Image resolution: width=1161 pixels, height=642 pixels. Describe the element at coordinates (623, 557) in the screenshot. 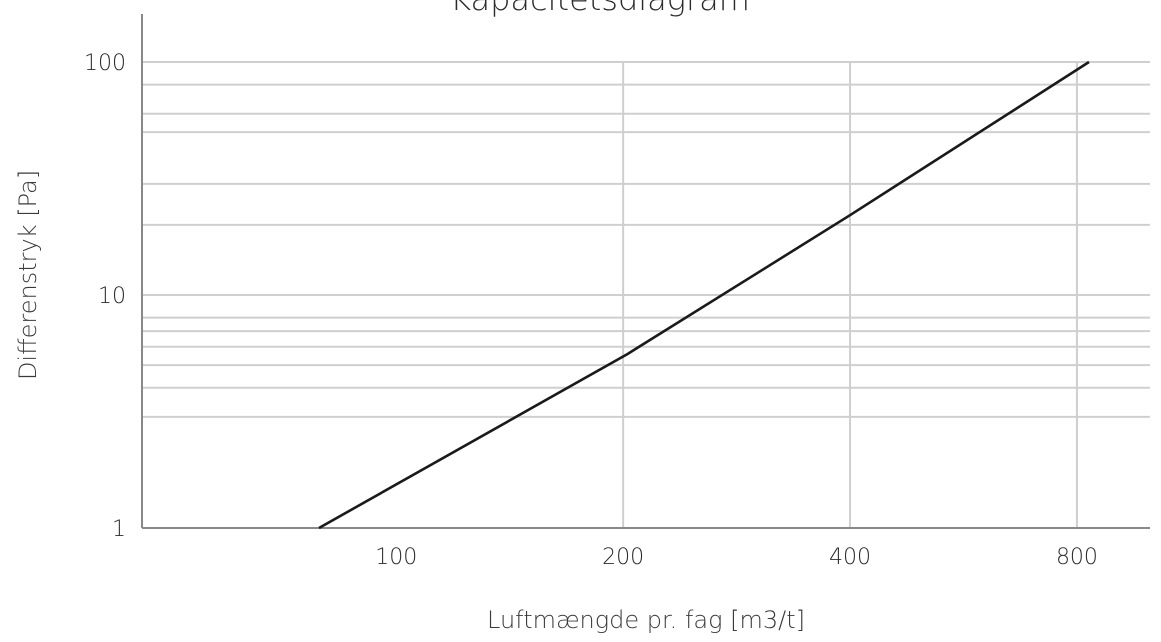

I see `x-tick-label: 200` at that location.